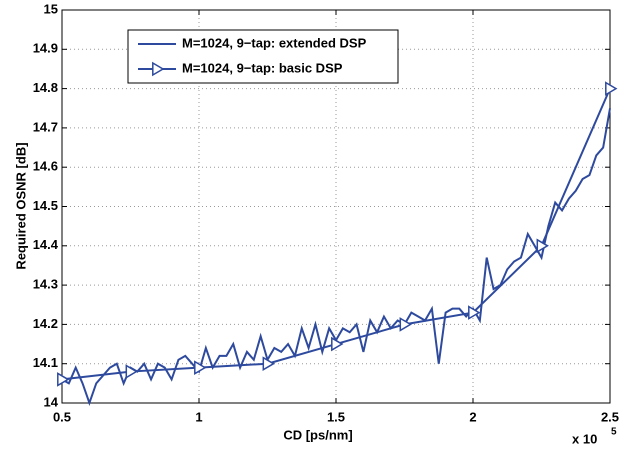  Describe the element at coordinates (45, 166) in the screenshot. I see `y-tick-label: 14.6` at that location.